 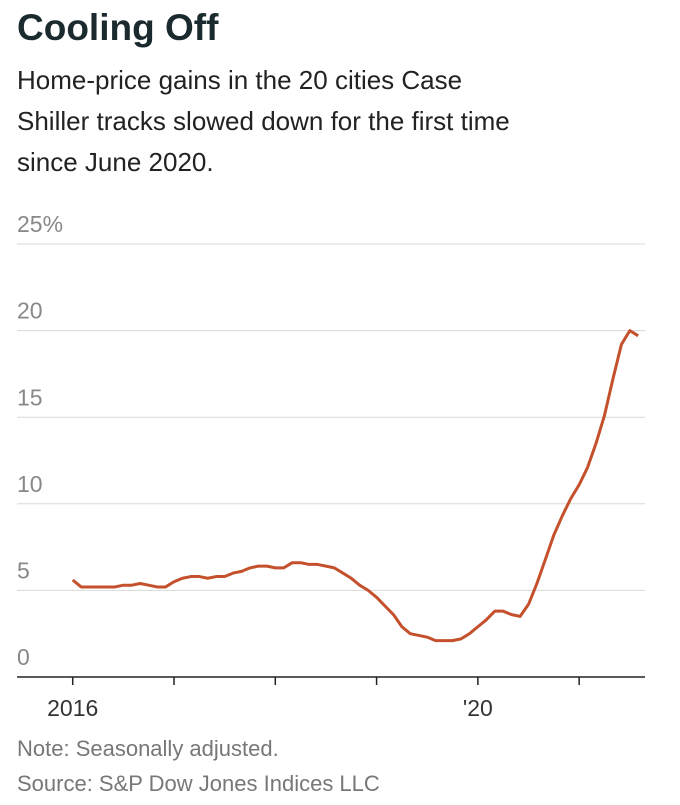 I want to click on y-tick-label: 0, so click(x=23, y=657).